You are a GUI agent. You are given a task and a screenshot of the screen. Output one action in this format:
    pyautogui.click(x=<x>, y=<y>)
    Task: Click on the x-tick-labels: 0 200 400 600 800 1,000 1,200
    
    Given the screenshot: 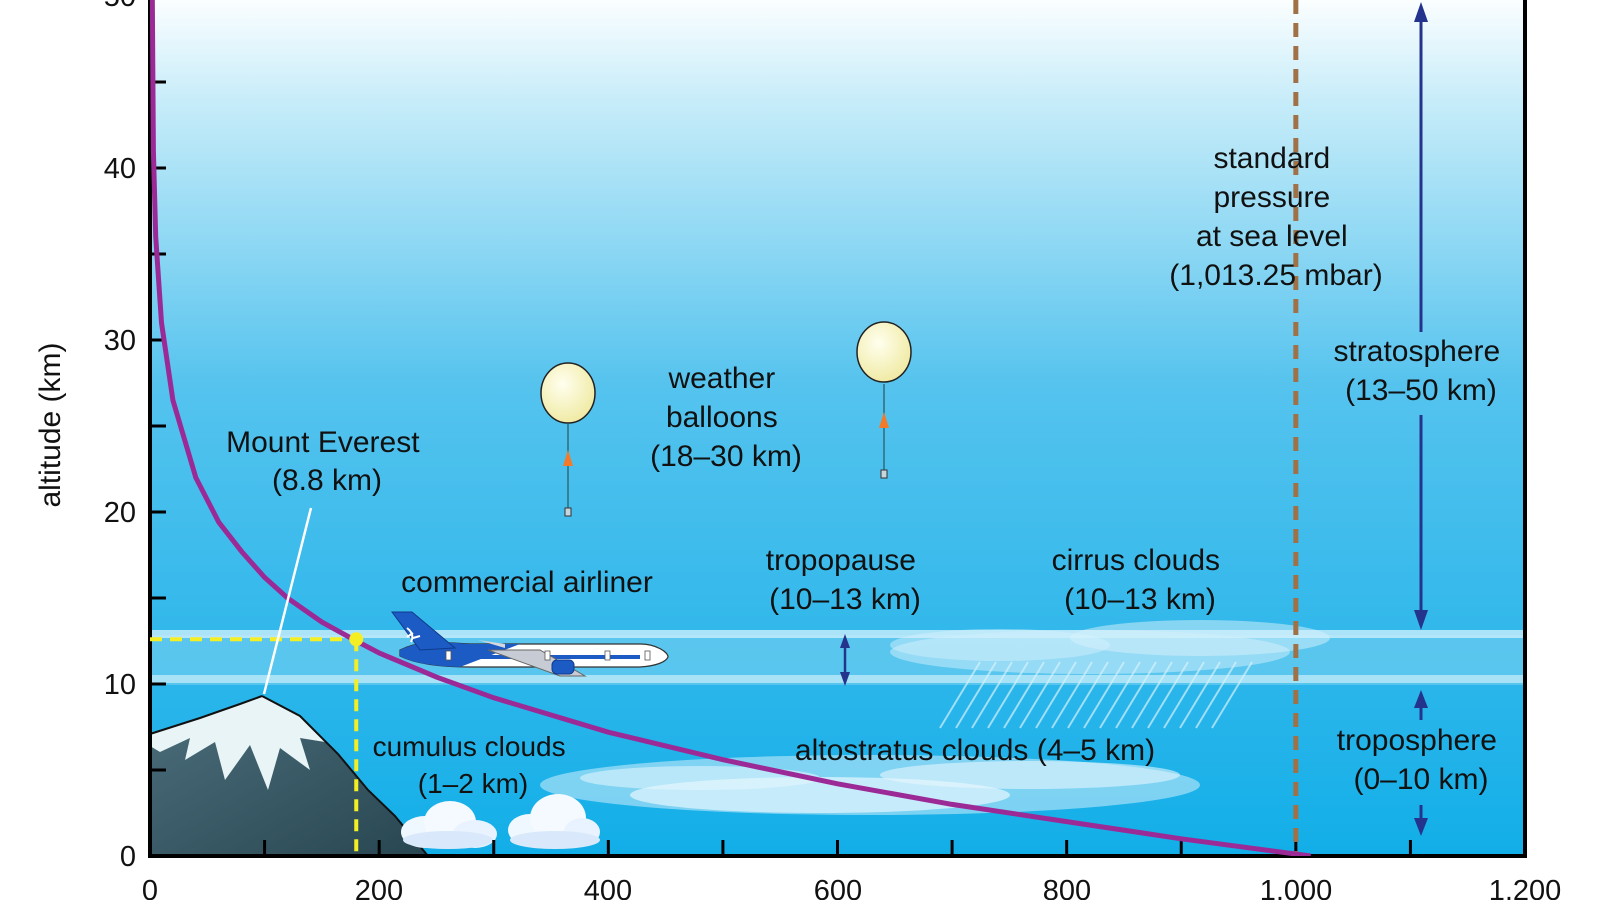 What is the action you would take?
    pyautogui.click(x=851, y=887)
    